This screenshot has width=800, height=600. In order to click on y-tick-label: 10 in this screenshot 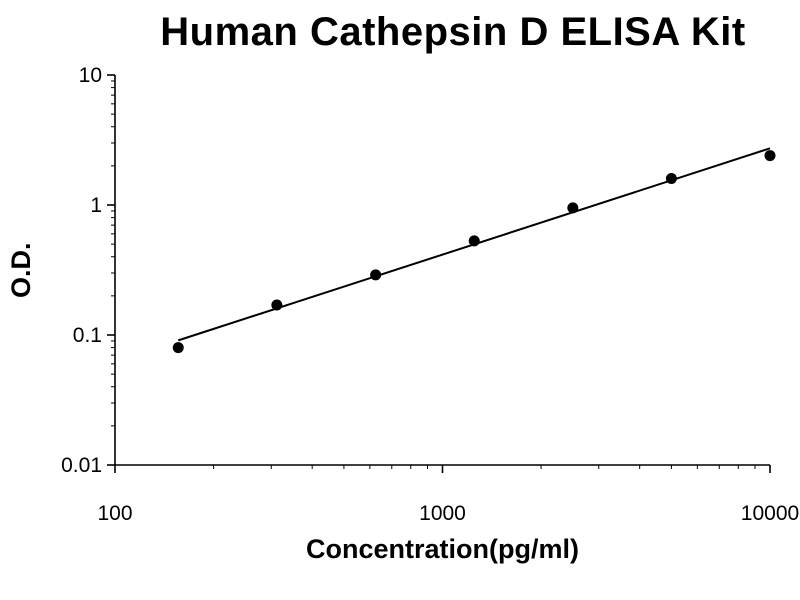, I will do `click(90, 75)`.